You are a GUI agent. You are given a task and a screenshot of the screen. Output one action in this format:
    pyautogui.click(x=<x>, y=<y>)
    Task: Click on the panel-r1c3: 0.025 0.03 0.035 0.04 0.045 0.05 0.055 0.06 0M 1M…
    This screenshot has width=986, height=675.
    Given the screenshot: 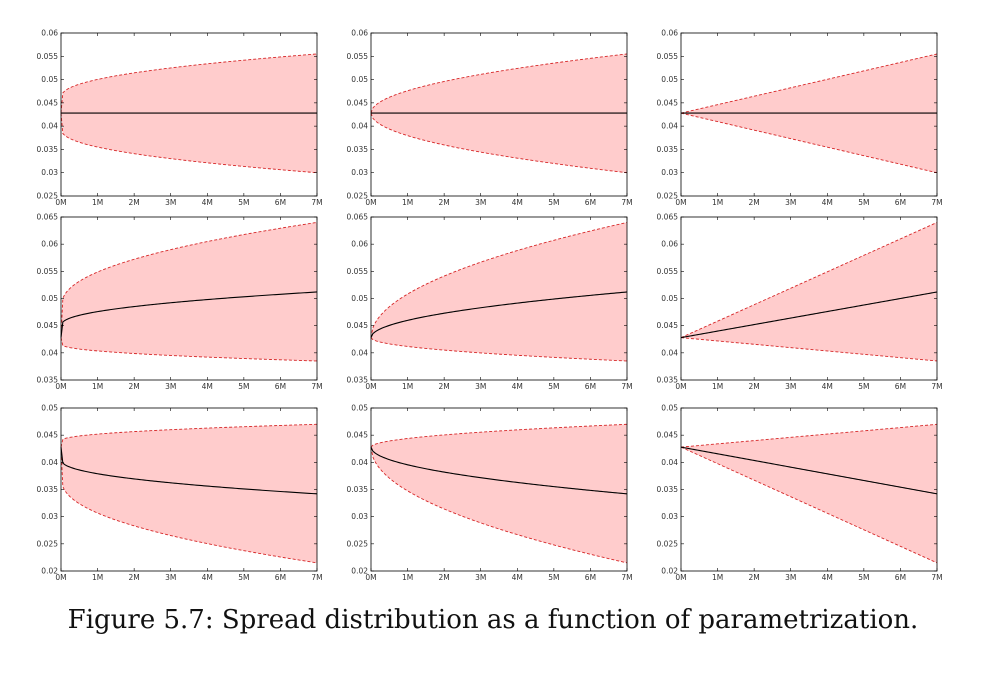 What is the action you would take?
    pyautogui.click(x=800, y=118)
    